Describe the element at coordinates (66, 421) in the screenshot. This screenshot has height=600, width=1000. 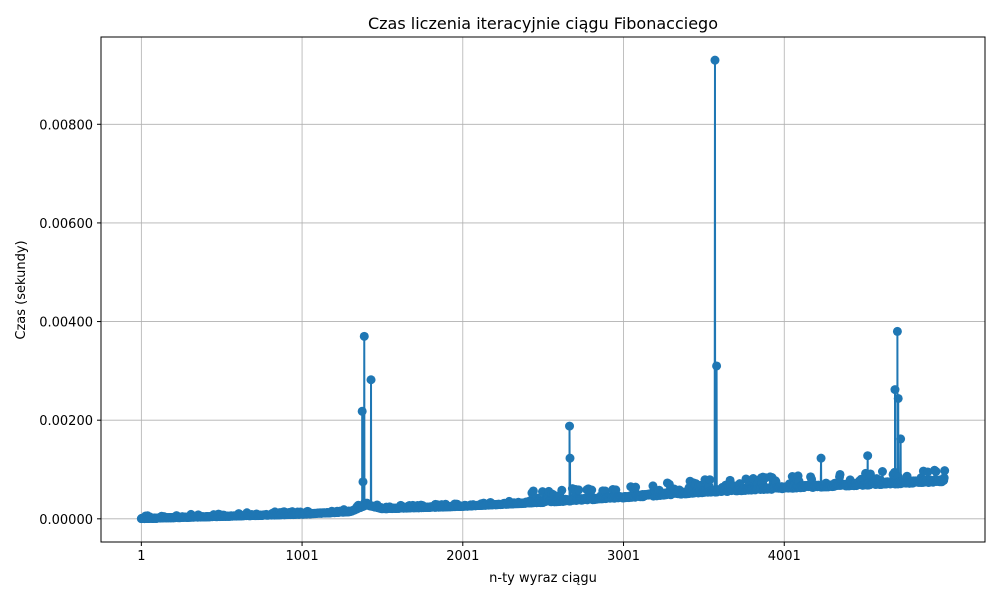
I see `y-tick-label: 0.00200` at that location.